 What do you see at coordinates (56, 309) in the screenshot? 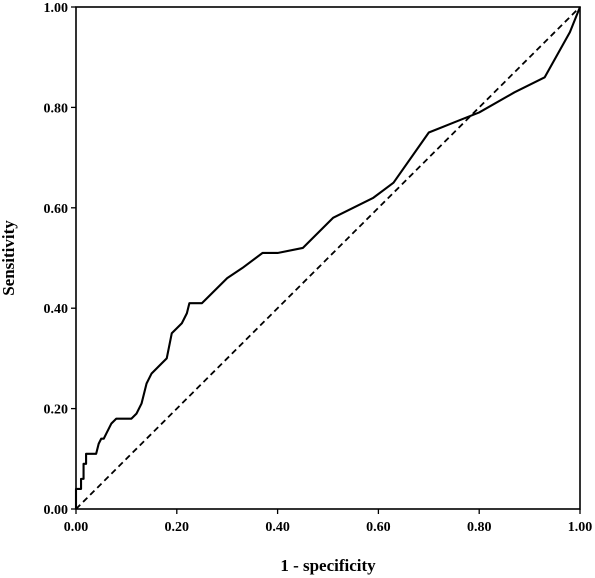
I see `y-tick-label: 0.40` at bounding box center [56, 309].